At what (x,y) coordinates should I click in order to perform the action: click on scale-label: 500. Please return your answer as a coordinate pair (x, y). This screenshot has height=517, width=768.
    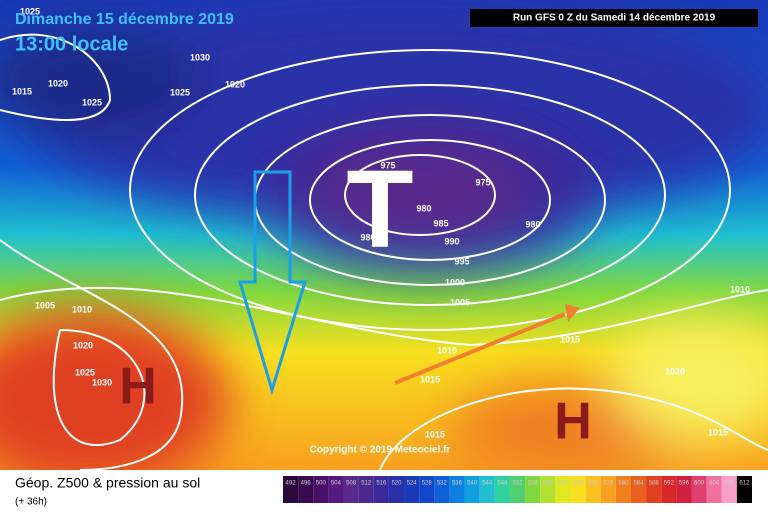
    Looking at the image, I should click on (321, 484).